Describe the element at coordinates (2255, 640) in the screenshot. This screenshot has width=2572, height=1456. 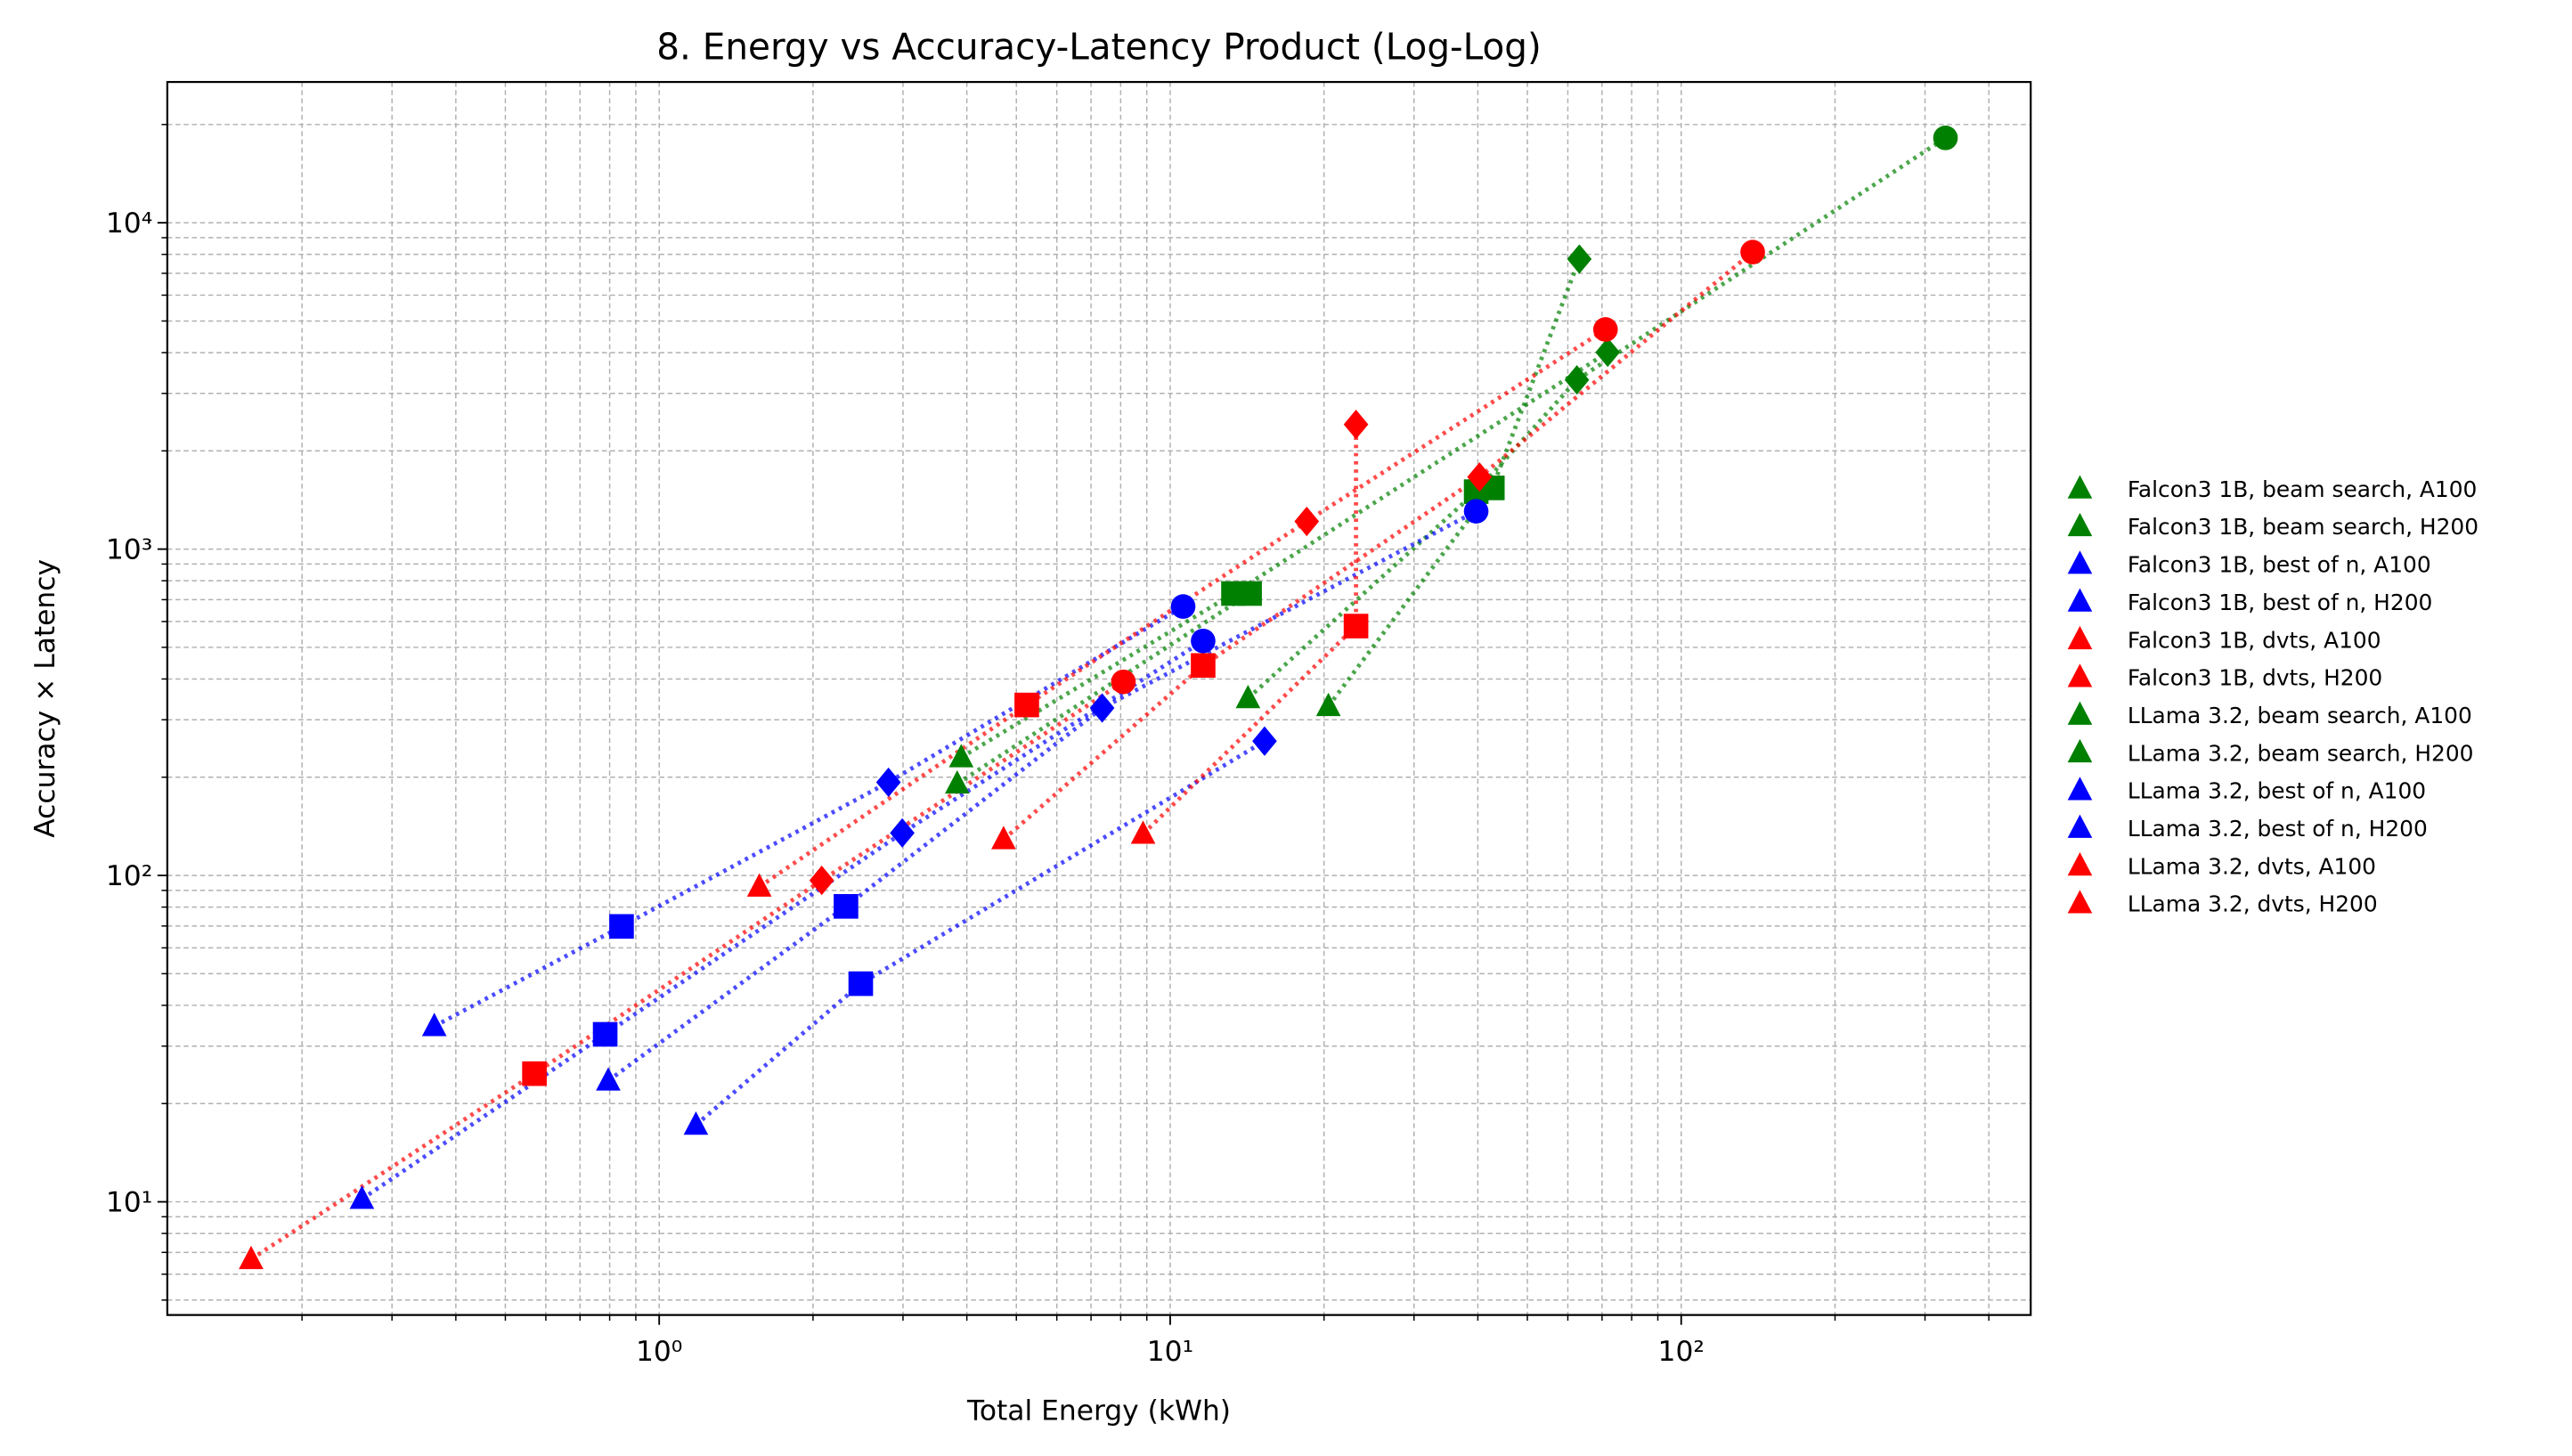
I see `legend-label: Falcon3 1B, dvts, A100` at that location.